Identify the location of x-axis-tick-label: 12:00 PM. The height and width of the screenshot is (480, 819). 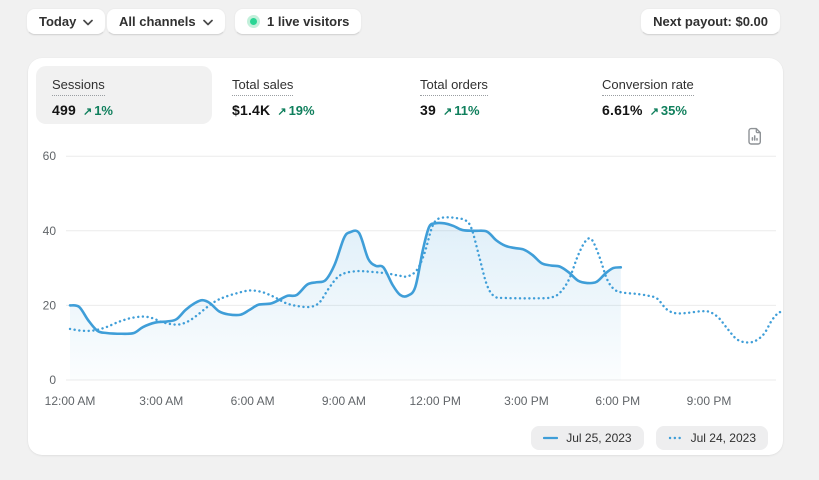
(434, 401).